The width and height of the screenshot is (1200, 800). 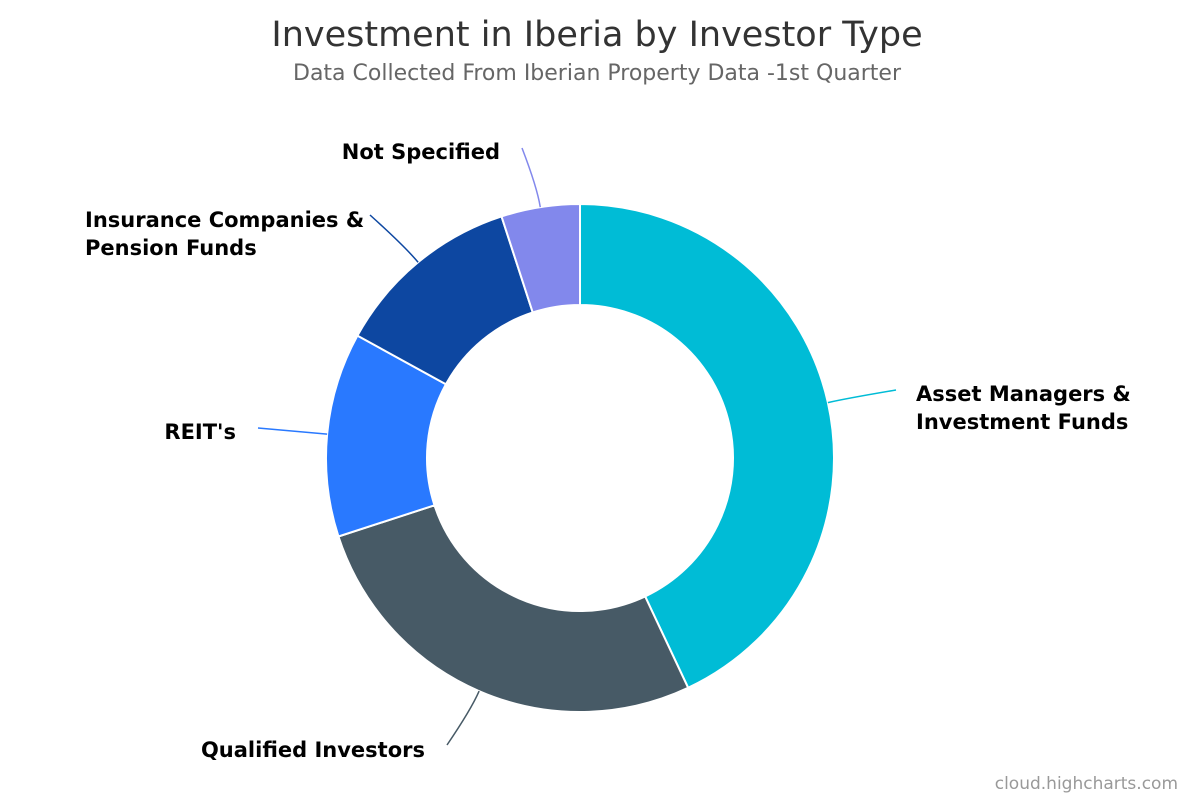 What do you see at coordinates (200, 432) in the screenshot?
I see `data-label: REIT's` at bounding box center [200, 432].